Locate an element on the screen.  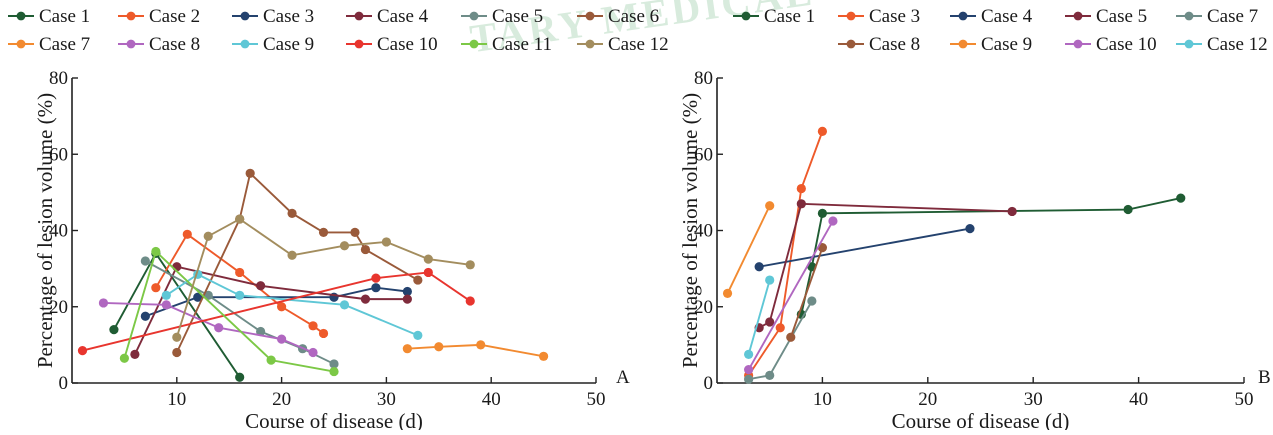
legend-entry: Case 3 is located at coordinates (894, 16).